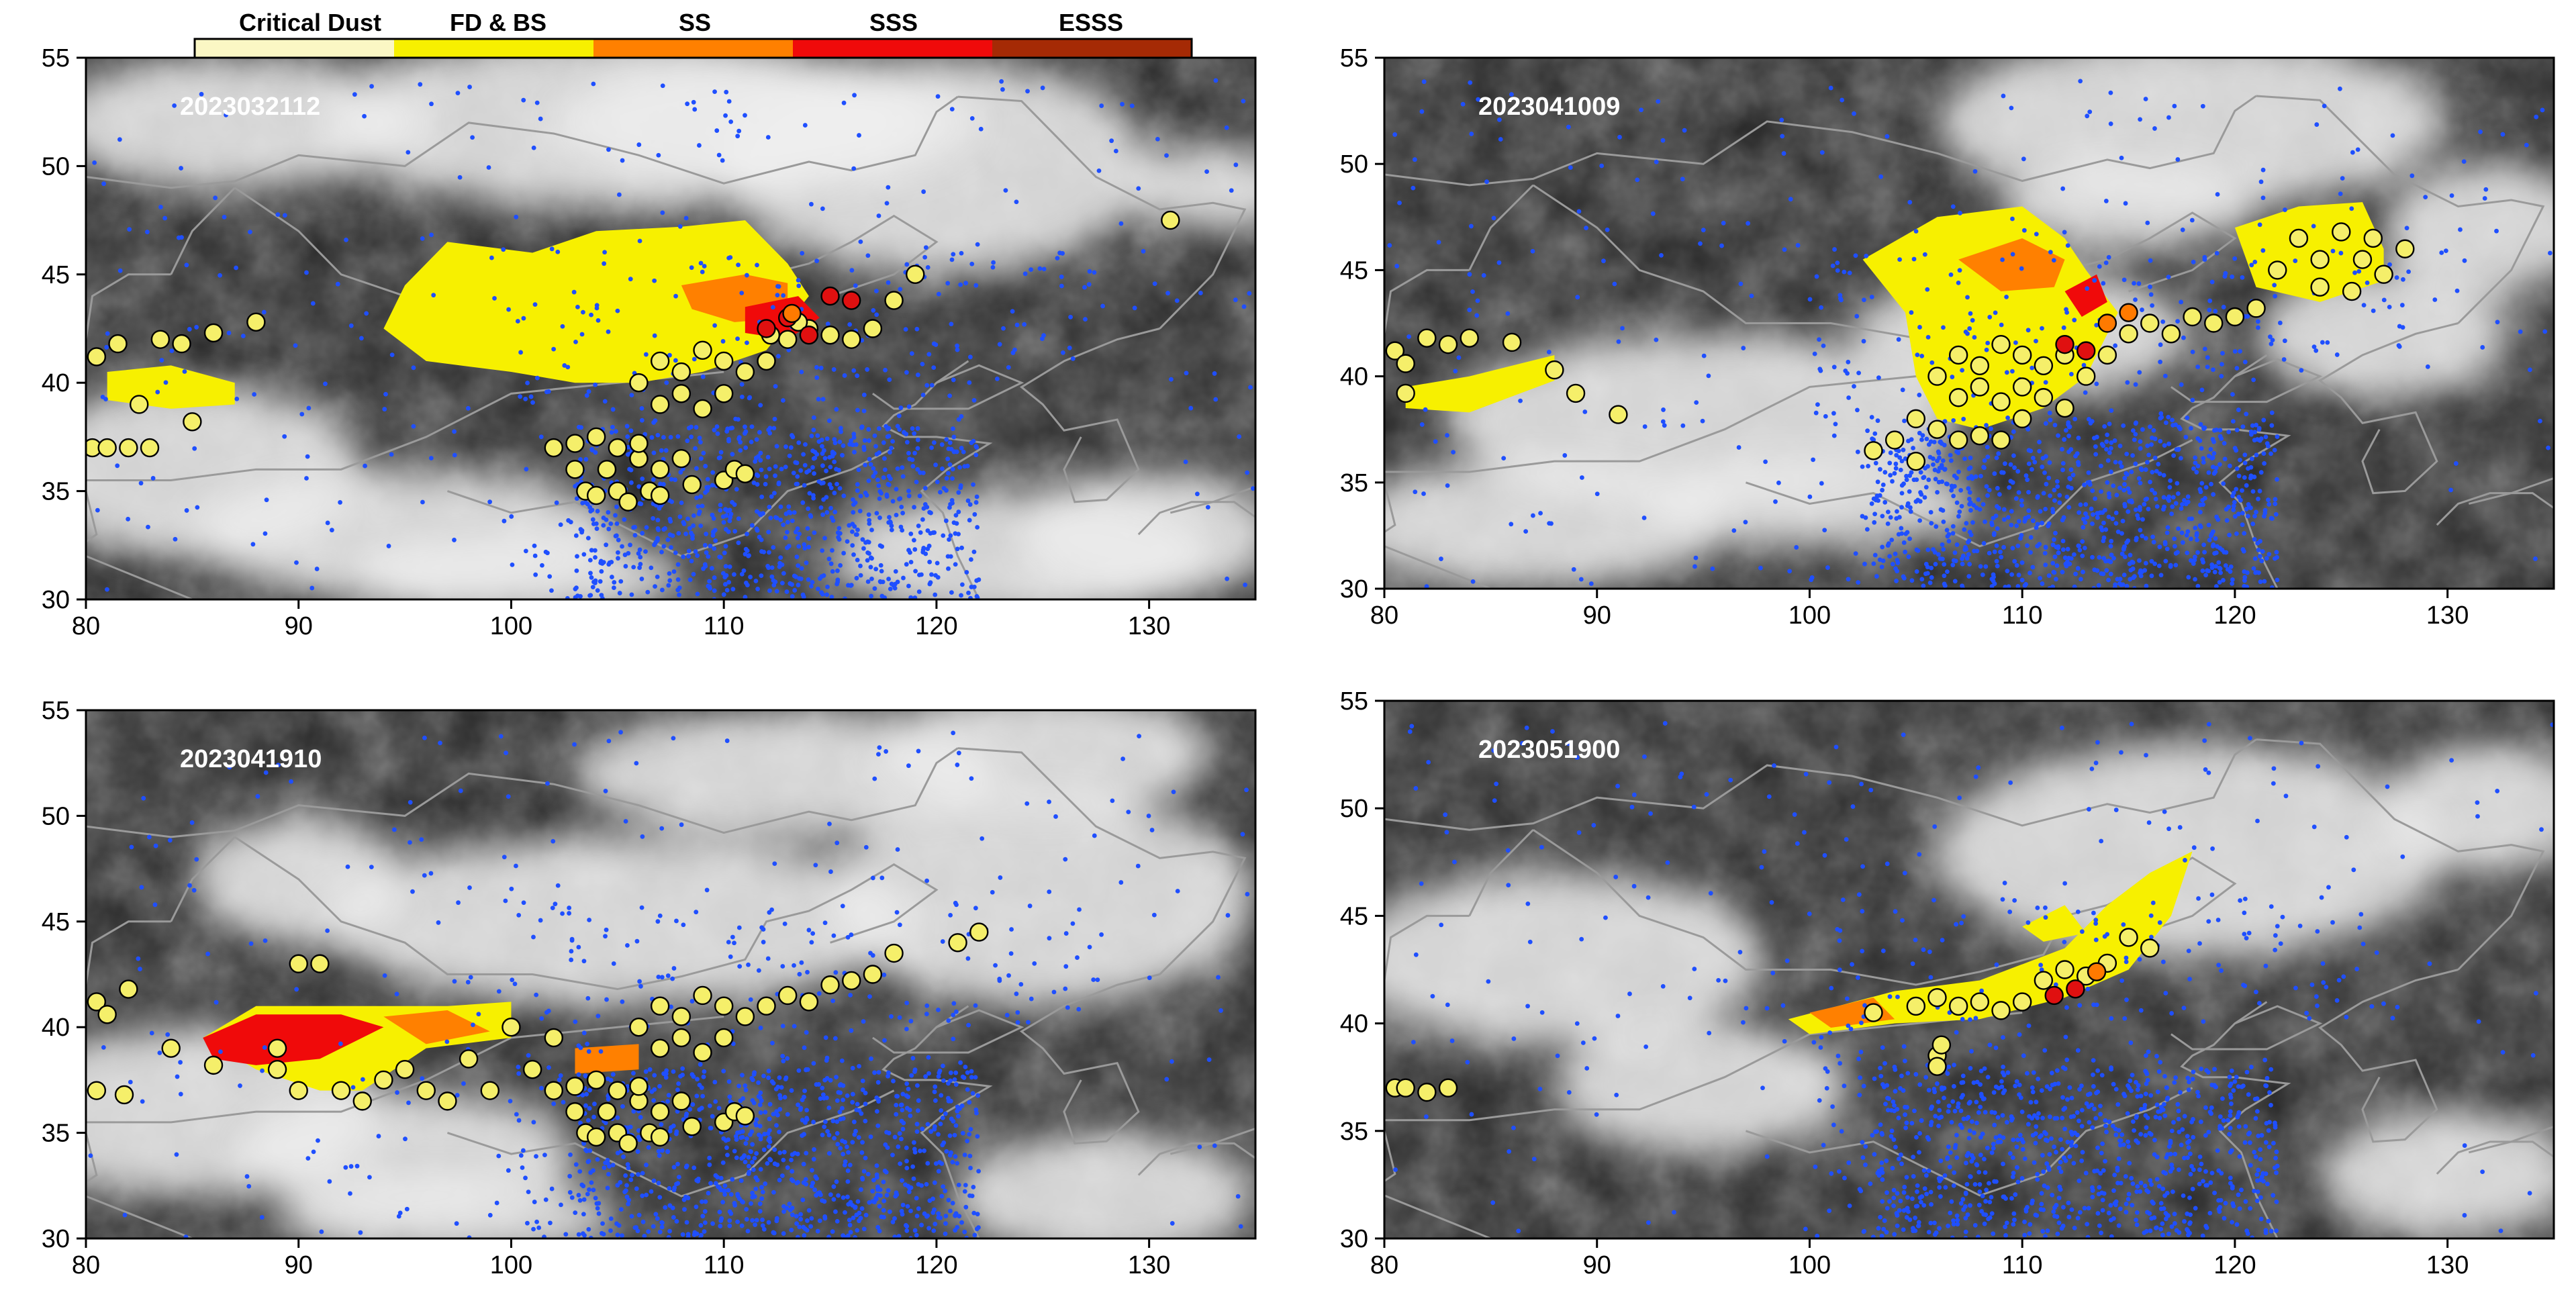 The width and height of the screenshot is (2576, 1315). I want to click on x-tick-label: 120, so click(936, 626).